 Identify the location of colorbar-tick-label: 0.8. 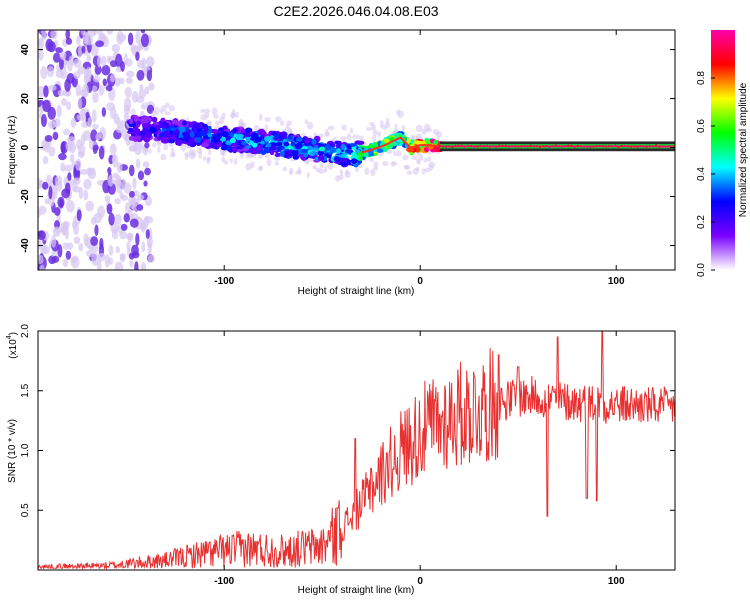
(701, 78).